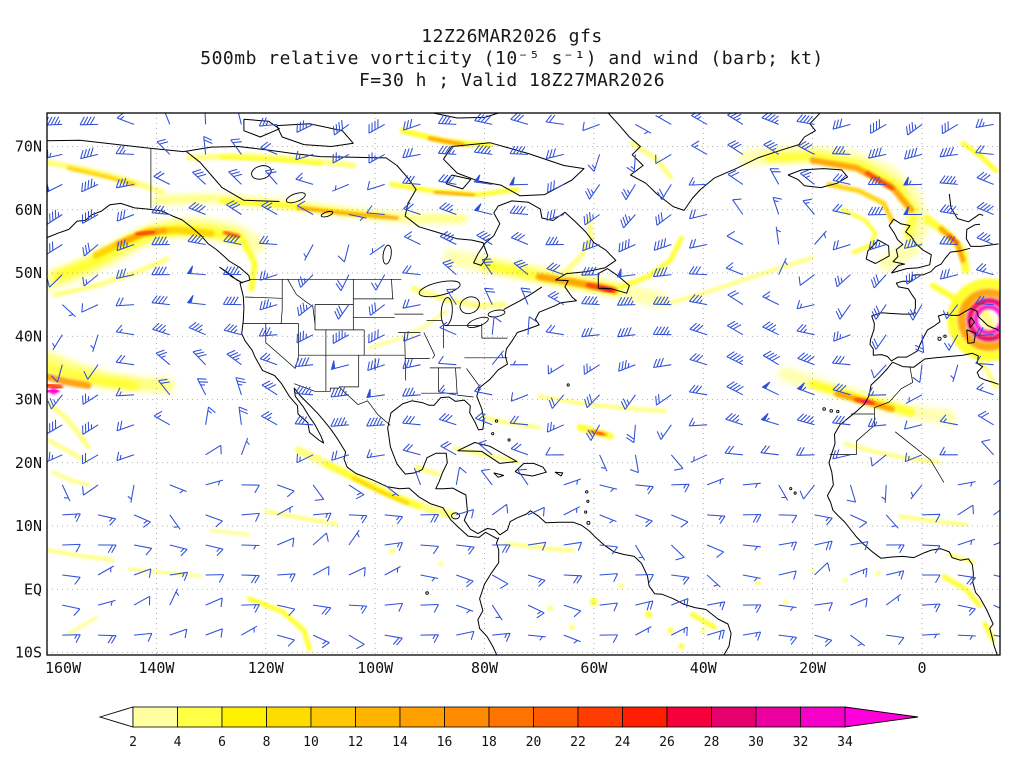 The width and height of the screenshot is (1024, 772). I want to click on colorbar-below-min-arrow, so click(116, 717).